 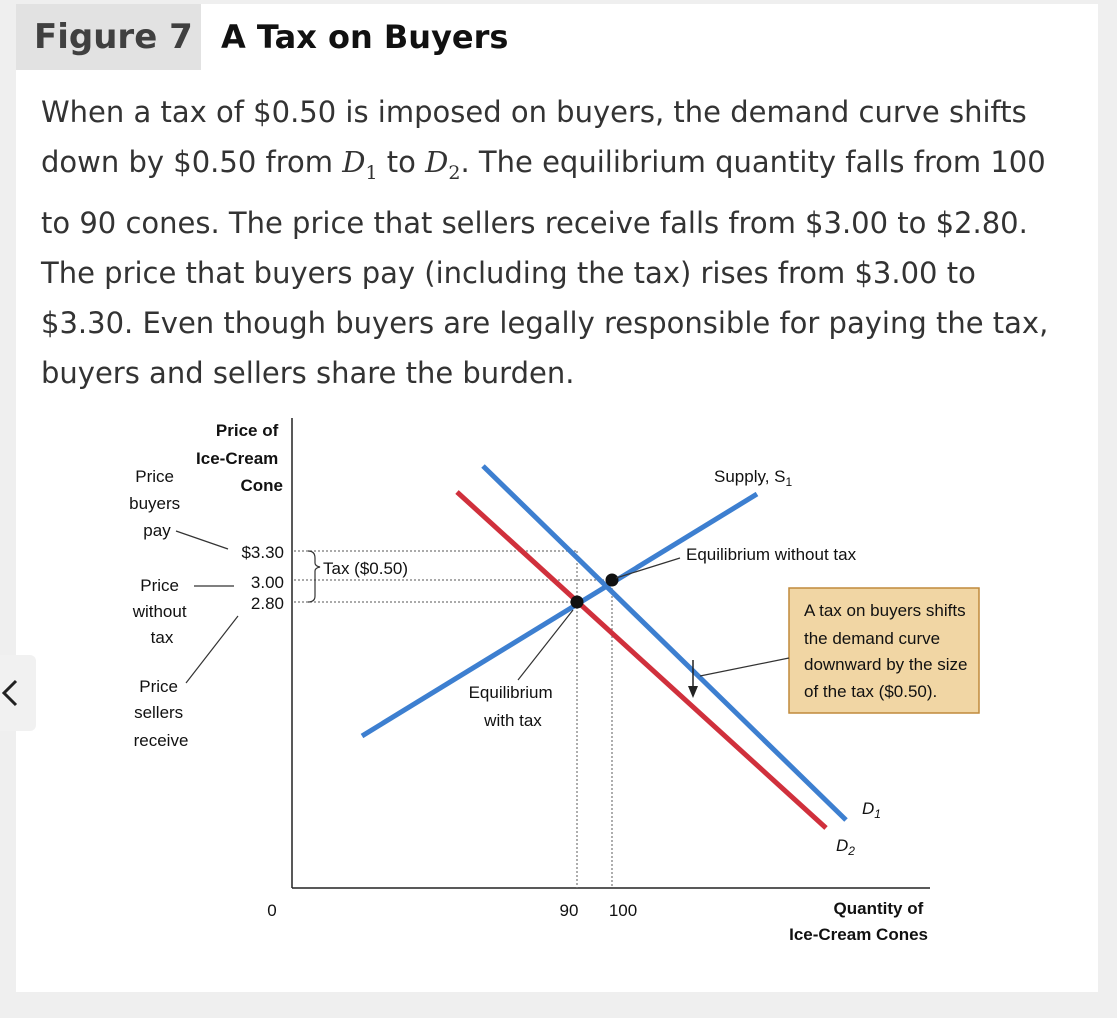 What do you see at coordinates (314, 576) in the screenshot?
I see `tax-brace` at bounding box center [314, 576].